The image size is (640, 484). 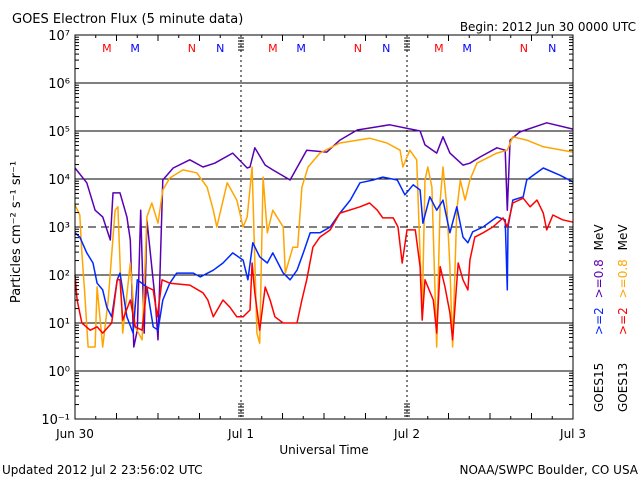 I want to click on y-tick-label: 10⁰, so click(x=59, y=372).